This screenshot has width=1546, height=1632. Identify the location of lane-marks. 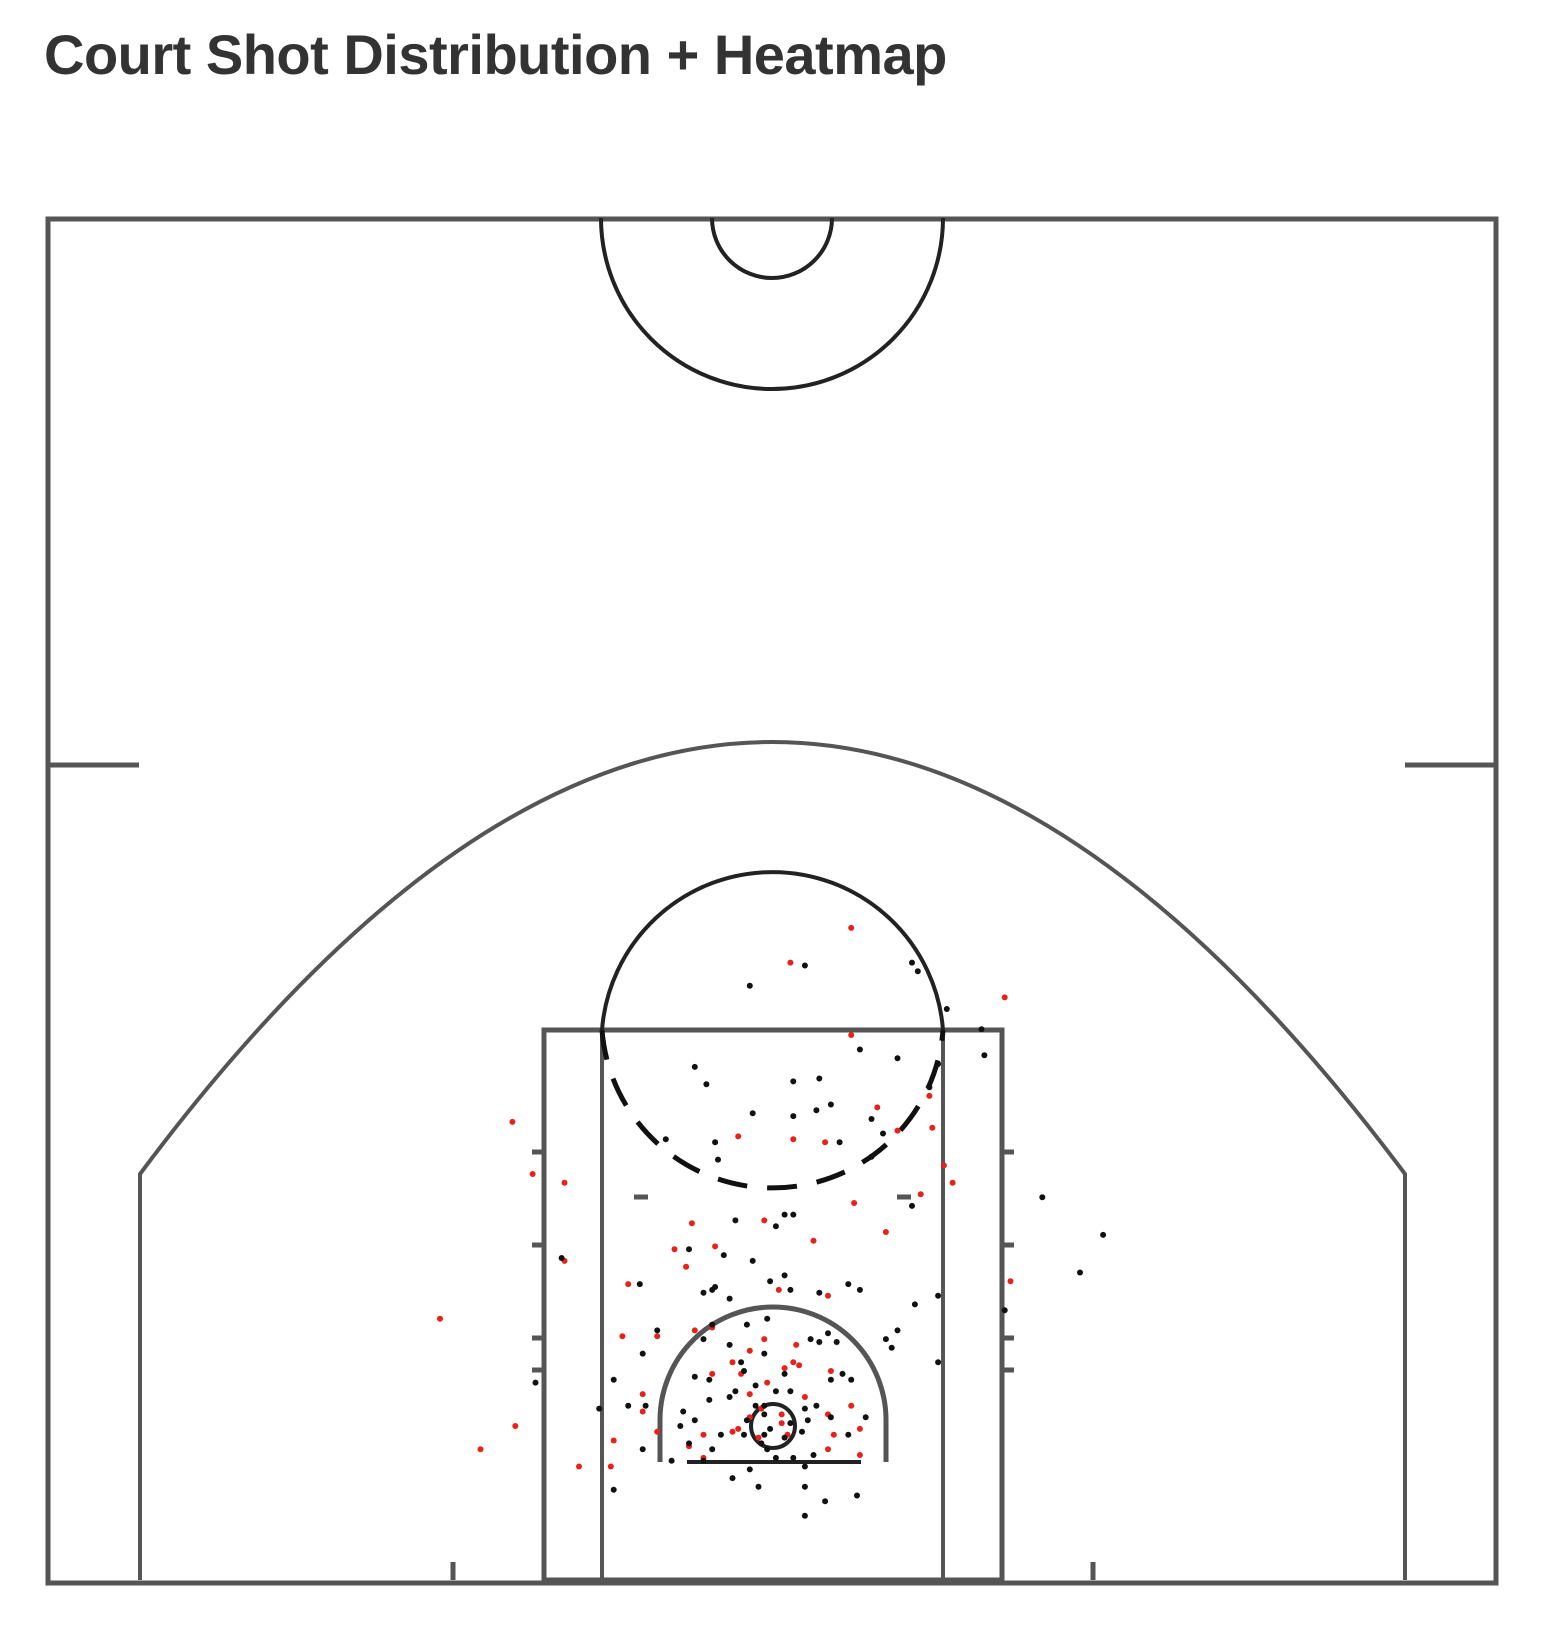
(773, 1261).